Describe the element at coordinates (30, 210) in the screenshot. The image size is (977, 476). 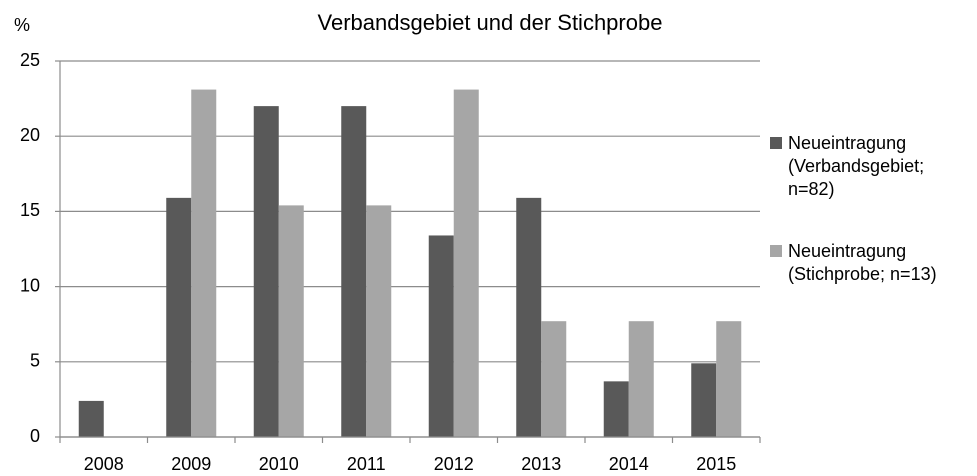
I see `y-tick-label: 15` at that location.